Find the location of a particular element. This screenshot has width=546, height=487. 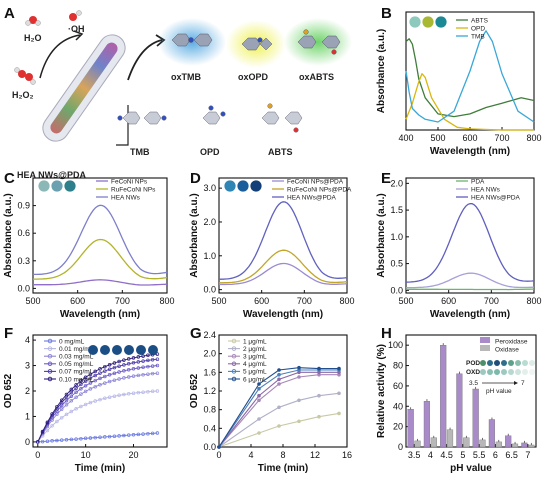

legend-swatch is located at coordinates (485, 340).